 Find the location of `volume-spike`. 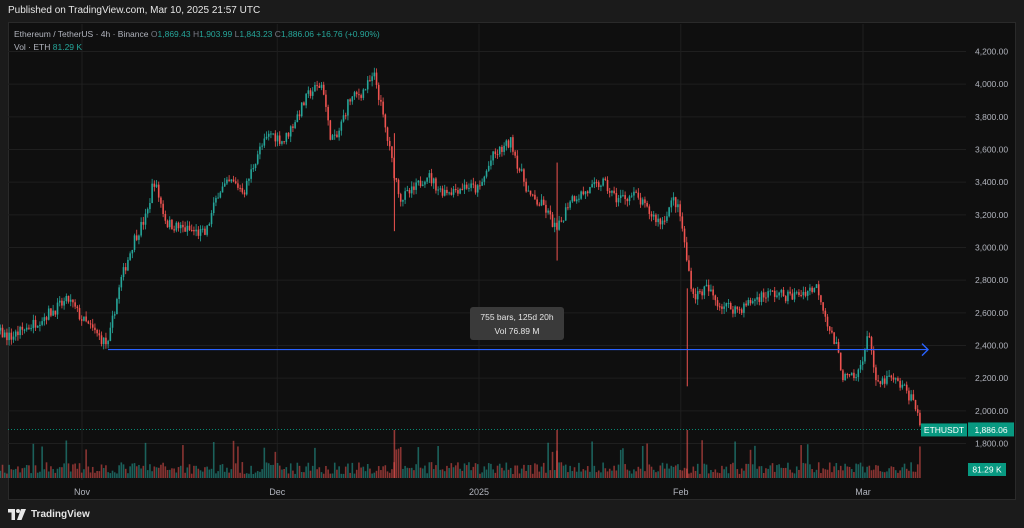

volume-spike is located at coordinates (687, 454).